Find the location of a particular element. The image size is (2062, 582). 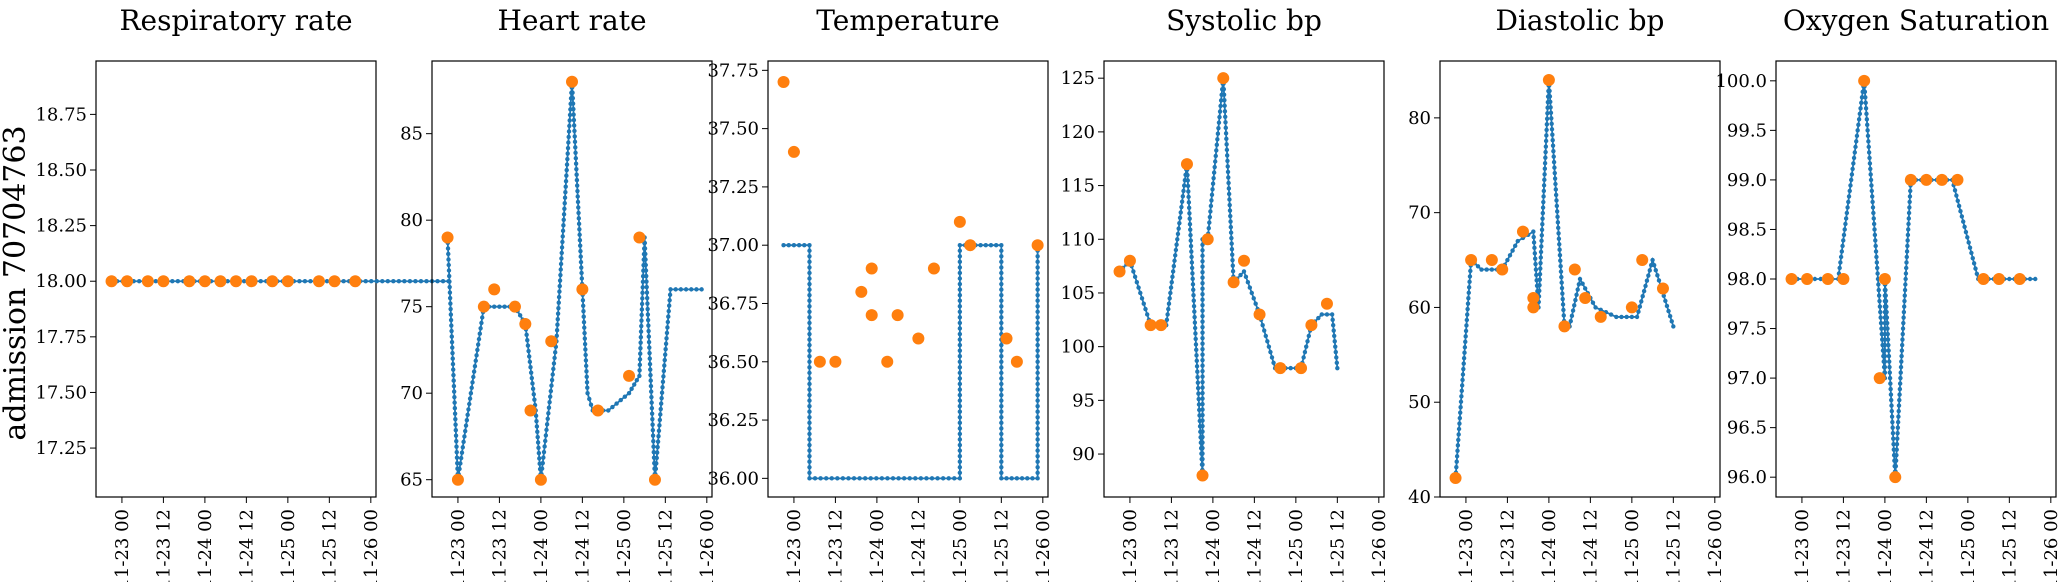

y-tick-label: 40 is located at coordinates (1419, 497).